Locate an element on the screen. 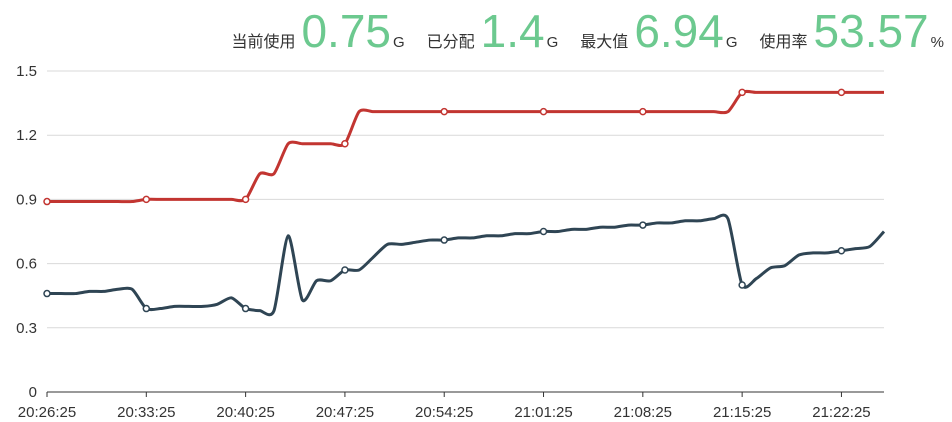  x-tick-label: 21:08:25 is located at coordinates (643, 412).